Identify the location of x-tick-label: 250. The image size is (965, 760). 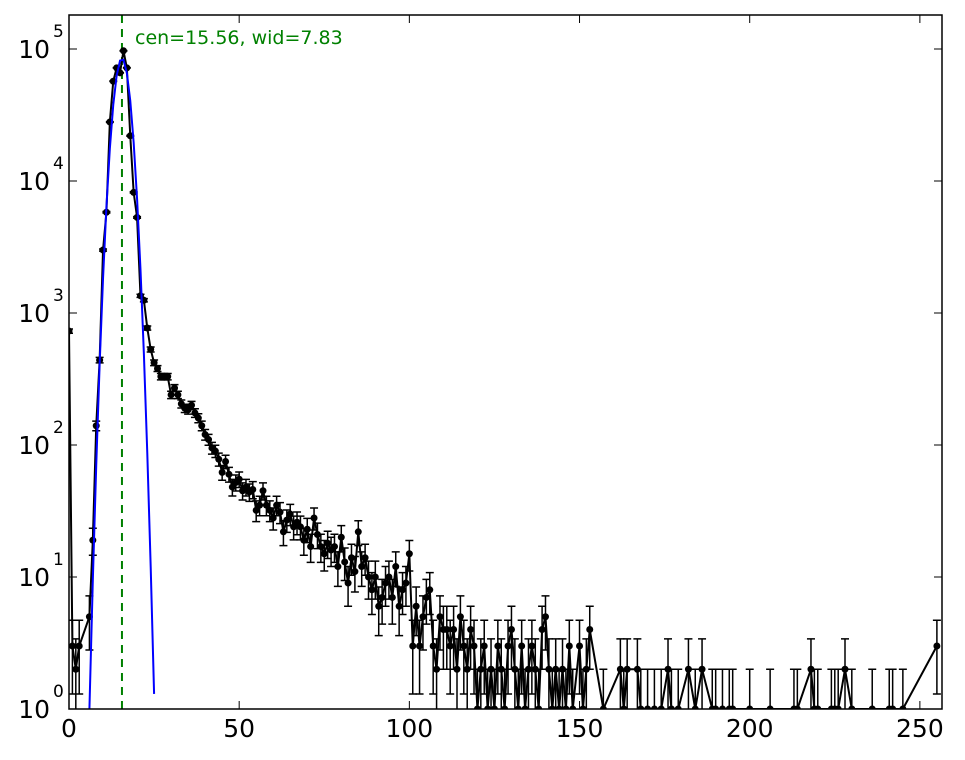
(920, 728).